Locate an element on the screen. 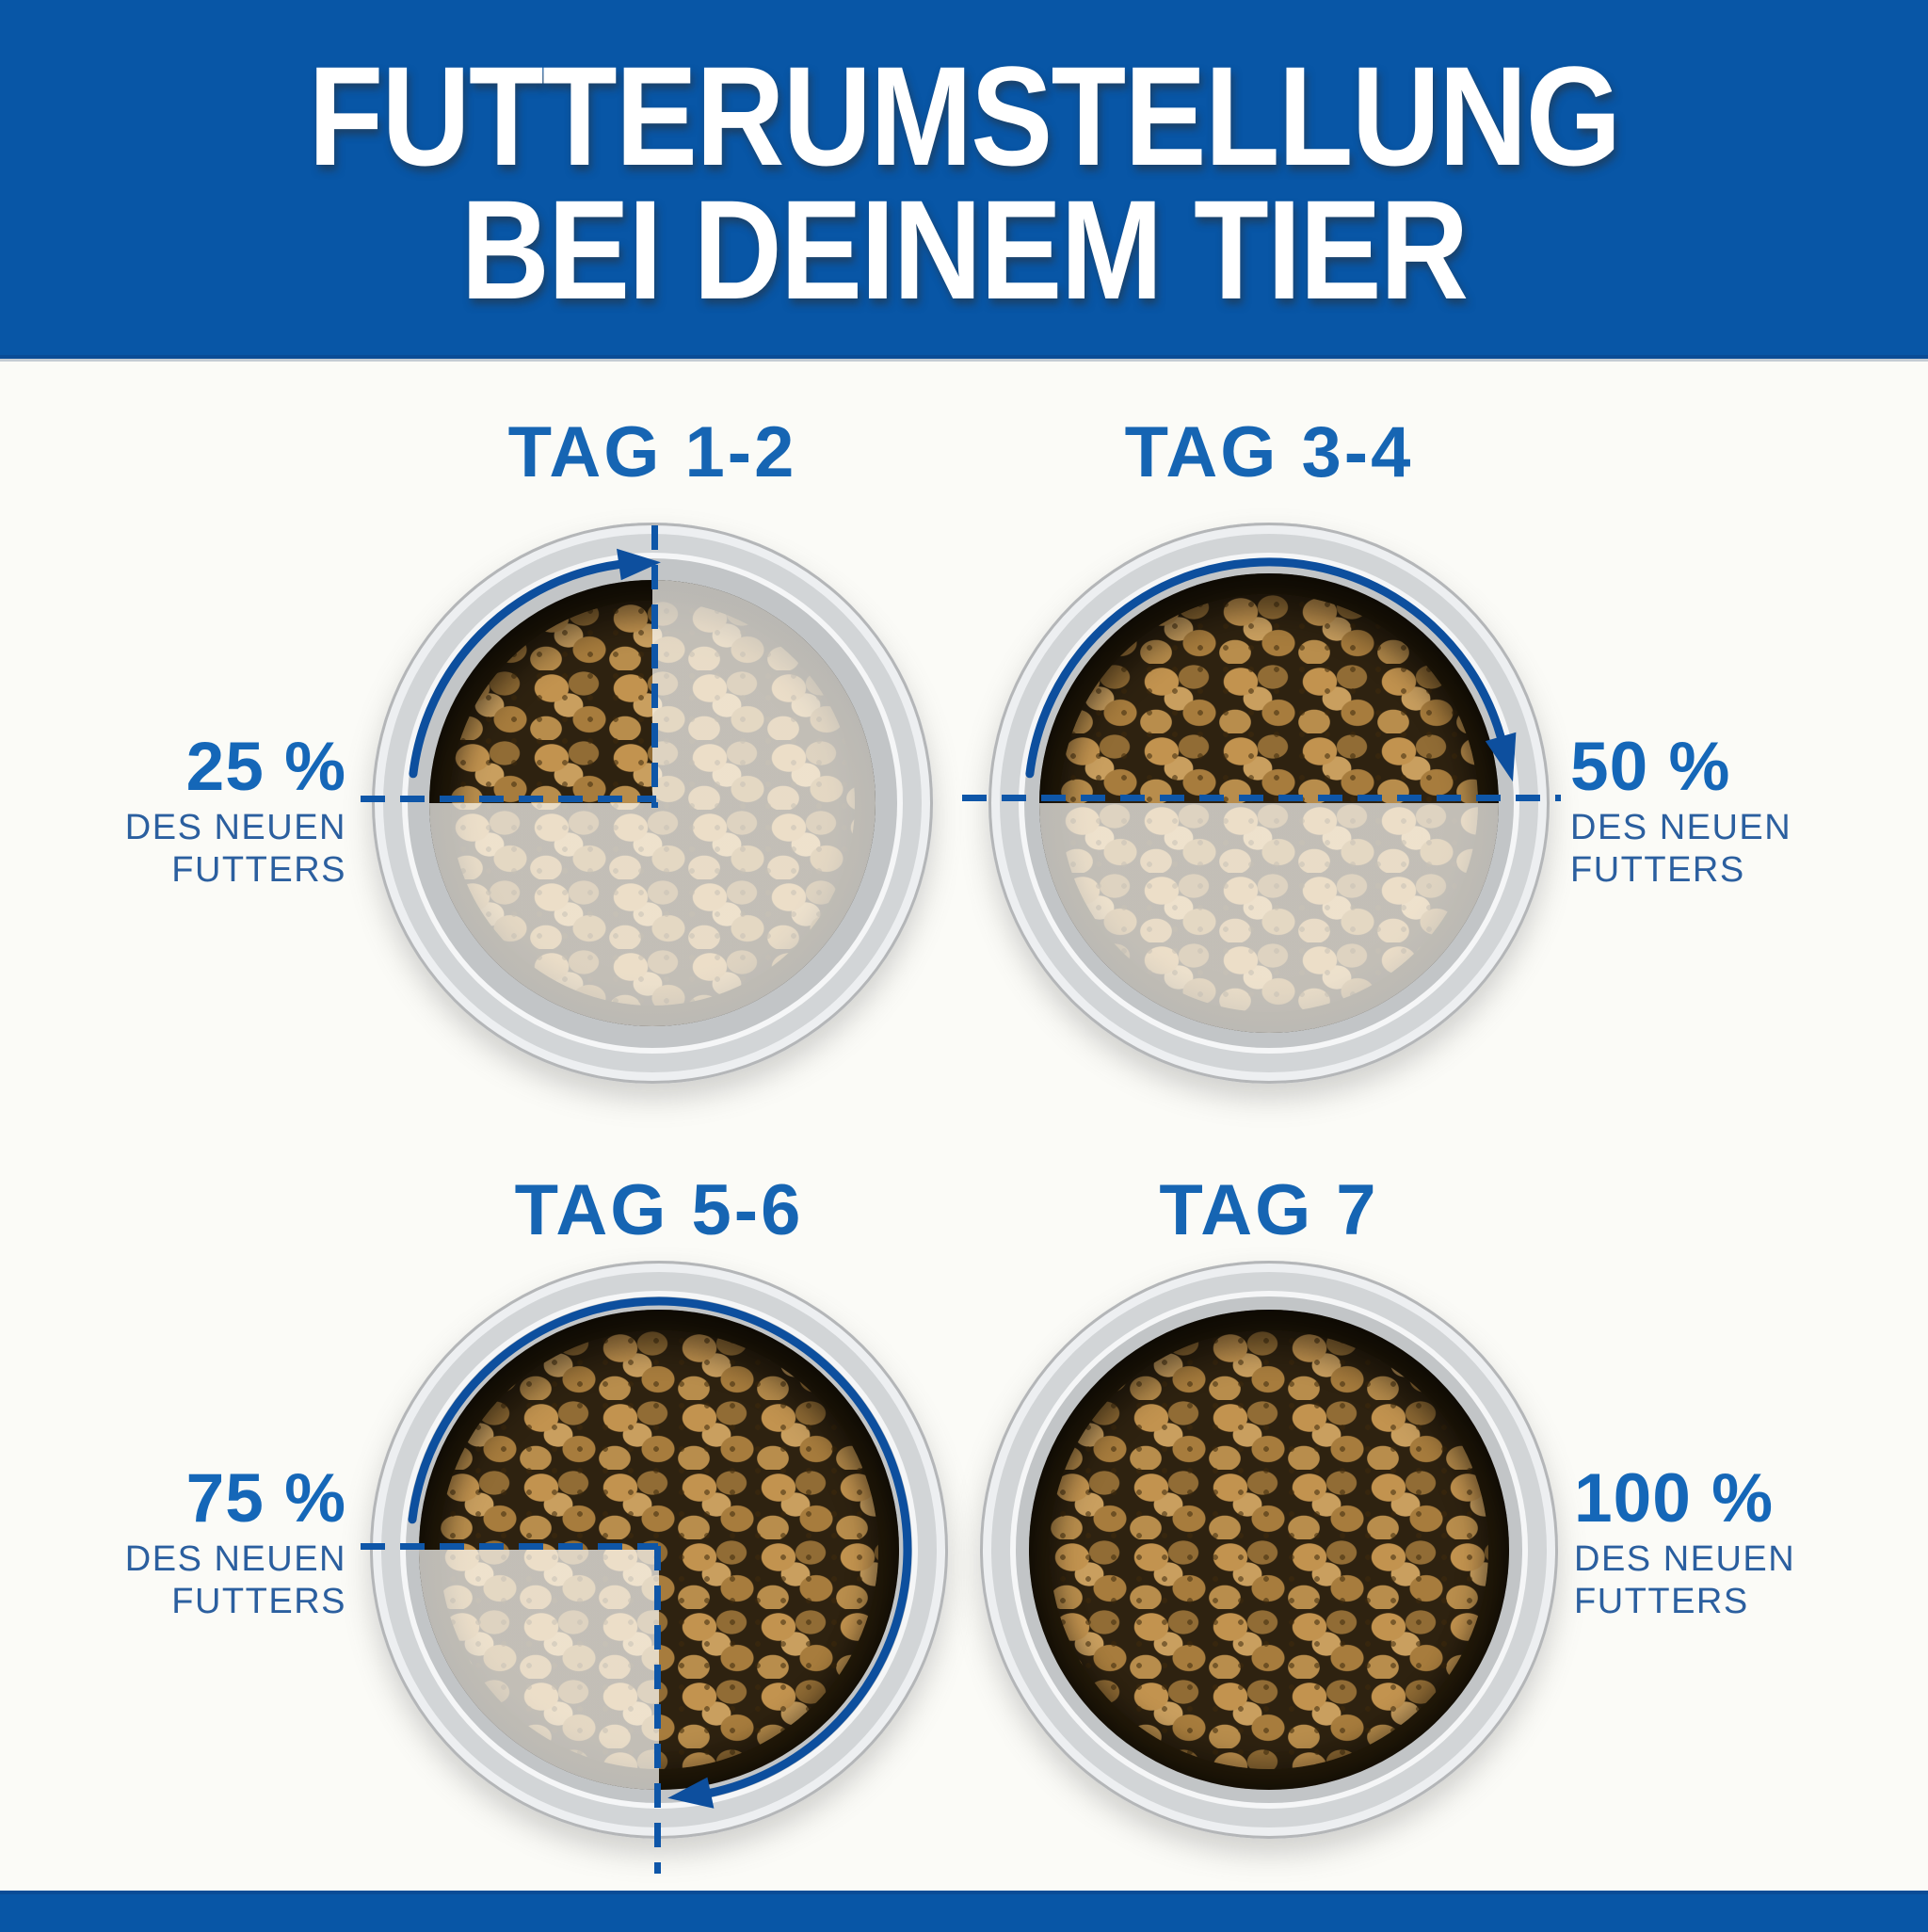 This screenshot has width=1928, height=1932. day-label-tag-1-2: TAG 1-2 is located at coordinates (652, 452).